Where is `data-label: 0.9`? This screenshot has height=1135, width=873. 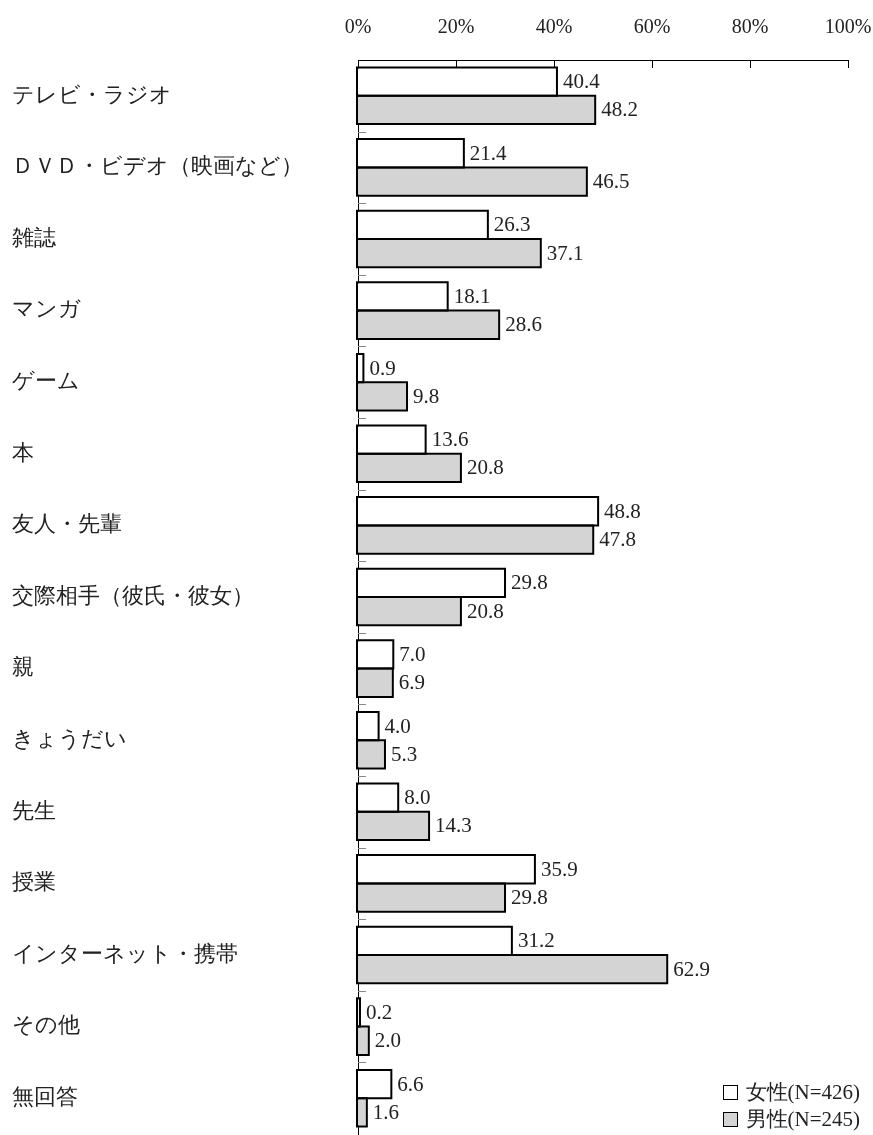
data-label: 0.9 is located at coordinates (382, 367).